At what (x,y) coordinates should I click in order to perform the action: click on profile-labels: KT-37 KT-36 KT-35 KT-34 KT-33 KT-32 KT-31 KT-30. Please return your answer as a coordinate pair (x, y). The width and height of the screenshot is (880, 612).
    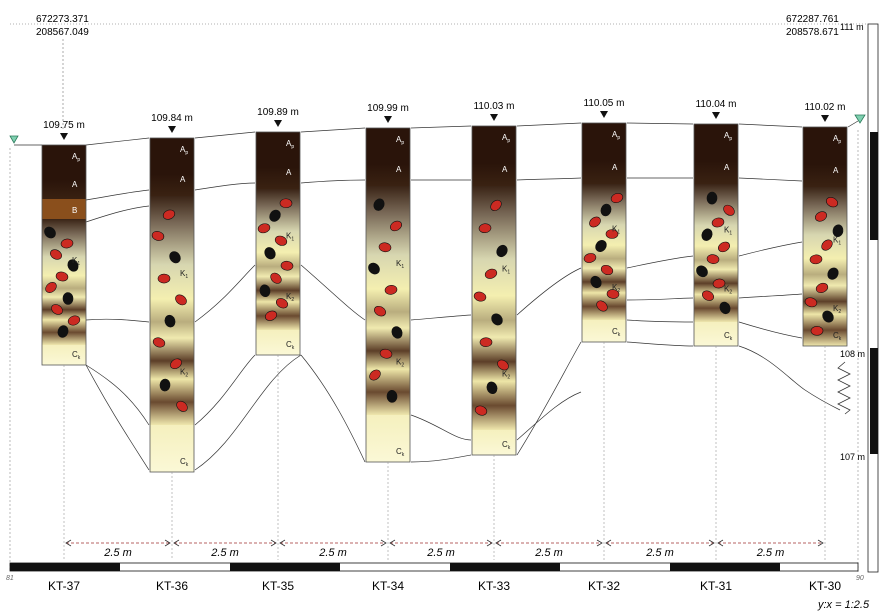
    Looking at the image, I should click on (444, 586).